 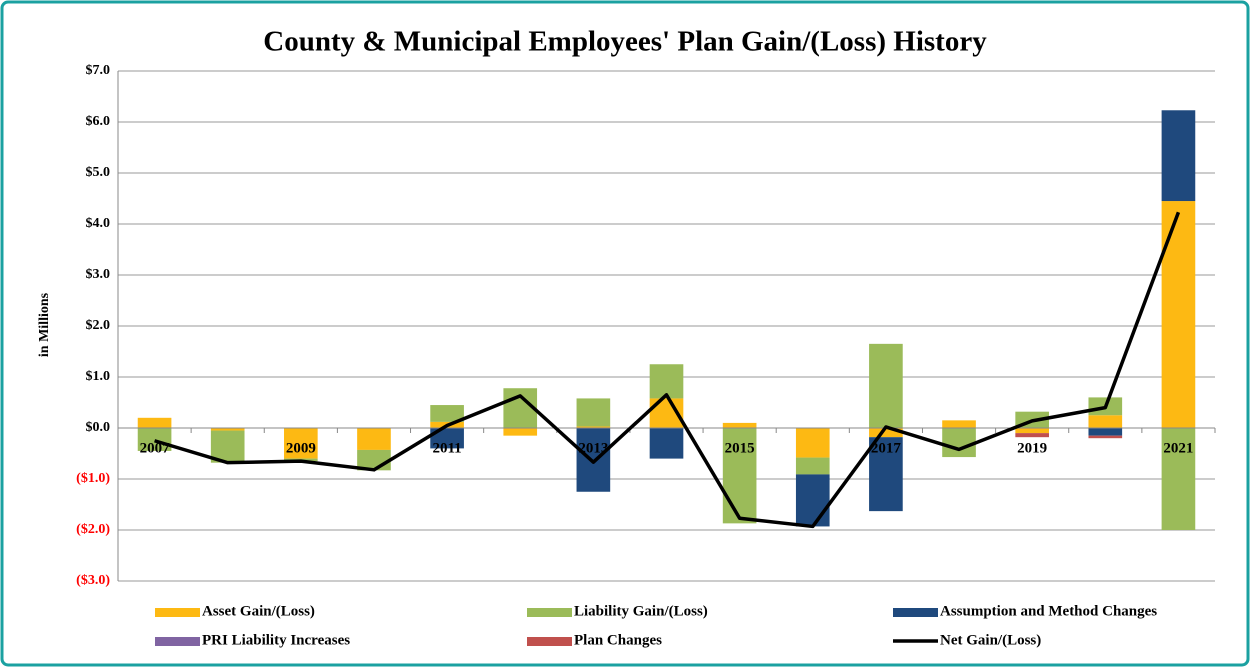 What do you see at coordinates (1032, 448) in the screenshot?
I see `x-tick-label: 2019` at bounding box center [1032, 448].